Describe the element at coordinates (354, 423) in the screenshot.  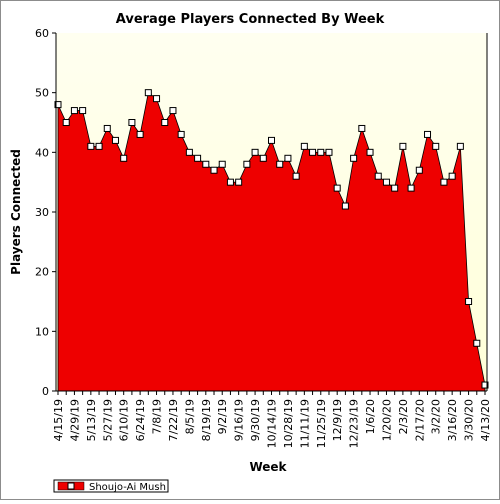
I see `x-tick-label: 12/23/19` at that location.